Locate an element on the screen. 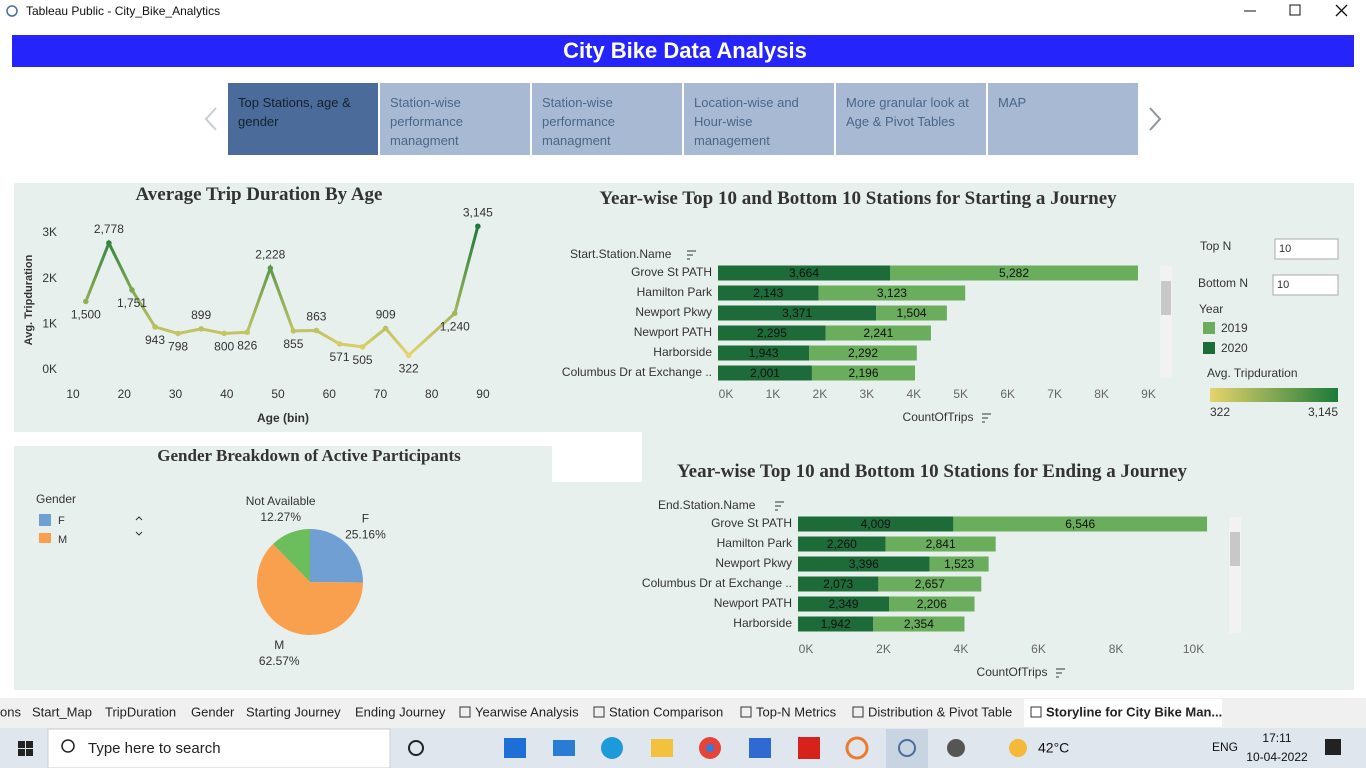 Image resolution: width=1366 pixels, height=768 pixels. taskbar-text: ENG is located at coordinates (1225, 747).